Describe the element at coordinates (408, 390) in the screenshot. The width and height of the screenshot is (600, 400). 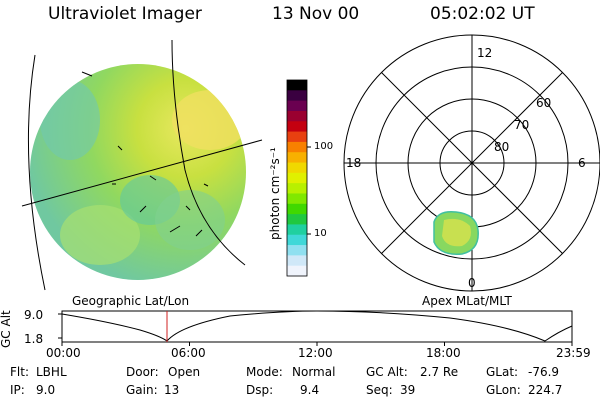
I see `seq-value: 39` at that location.